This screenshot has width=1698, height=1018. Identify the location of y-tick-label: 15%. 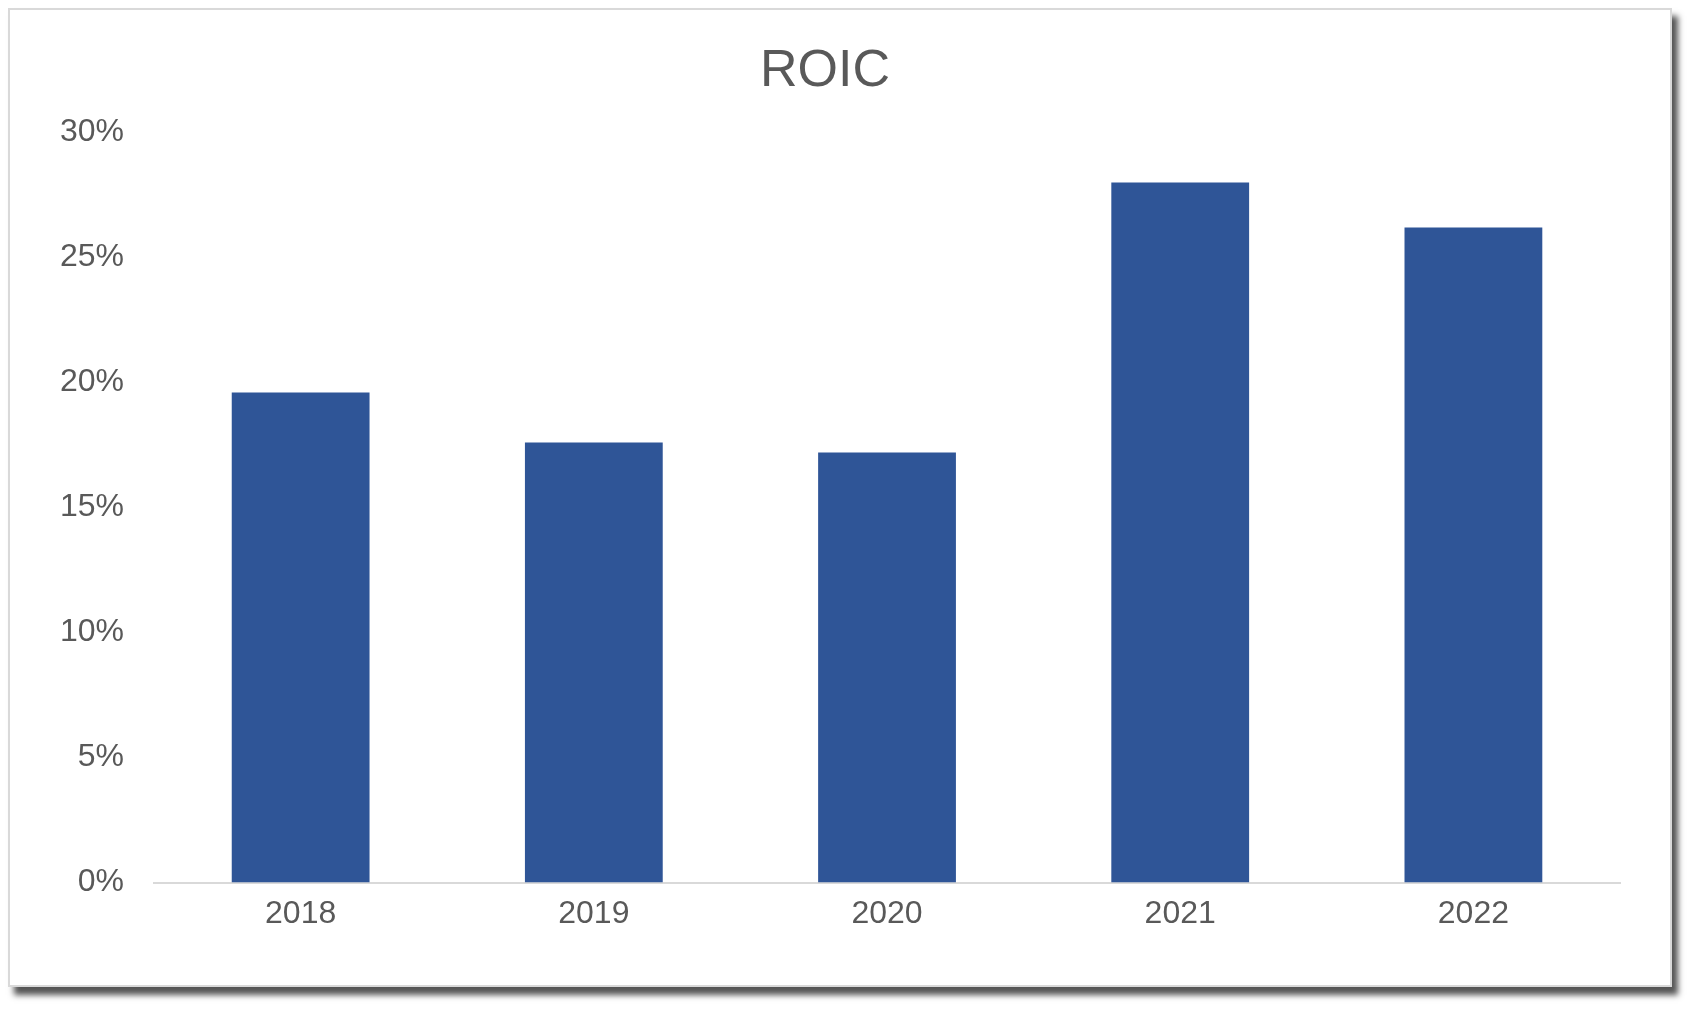
(92, 505).